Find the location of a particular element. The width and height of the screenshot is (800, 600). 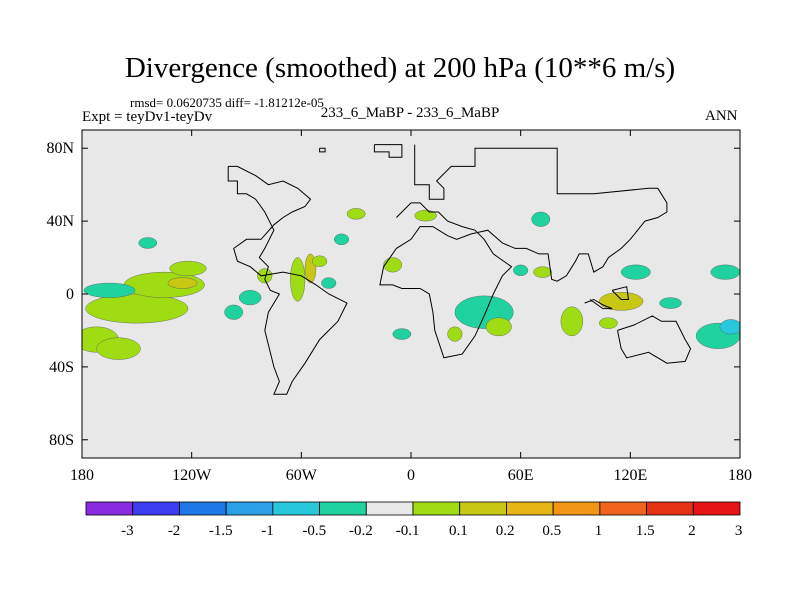

y-tick-label: 0 is located at coordinates (70, 294).